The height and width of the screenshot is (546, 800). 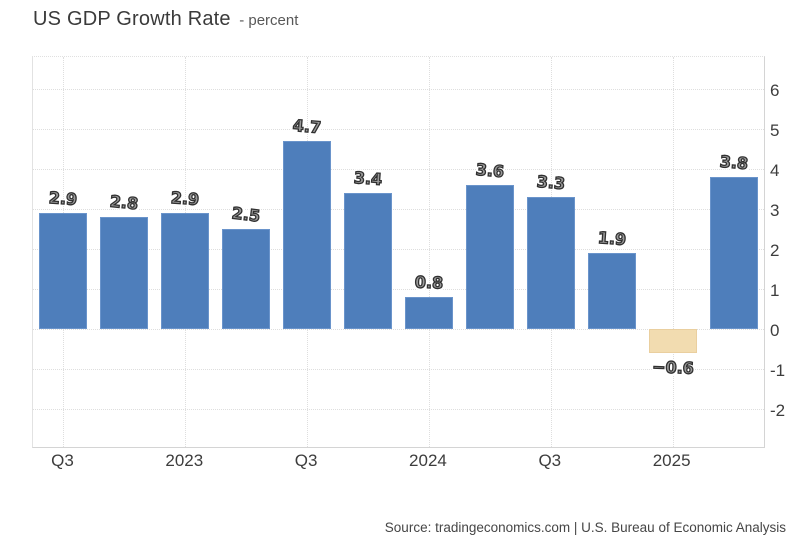 I want to click on y-axis-tick-label: 0, so click(x=775, y=330).